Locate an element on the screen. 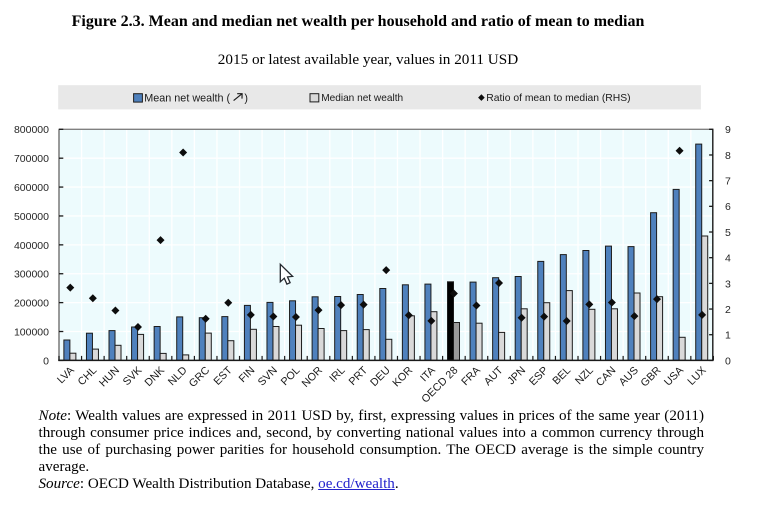 The width and height of the screenshot is (757, 514). svg-text: SVK is located at coordinates (133, 376).